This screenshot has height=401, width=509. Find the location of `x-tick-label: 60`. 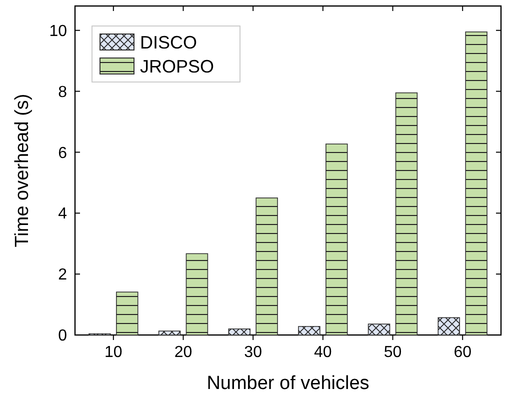

x-tick-label: 60 is located at coordinates (463, 352).